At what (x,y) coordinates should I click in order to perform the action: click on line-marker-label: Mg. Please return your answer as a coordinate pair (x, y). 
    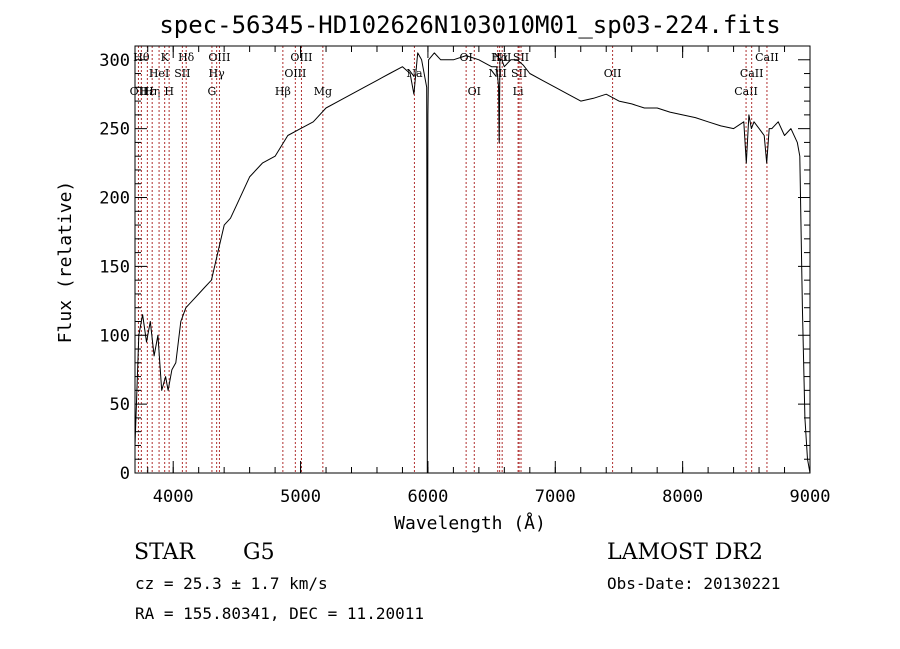
    Looking at the image, I should click on (323, 91).